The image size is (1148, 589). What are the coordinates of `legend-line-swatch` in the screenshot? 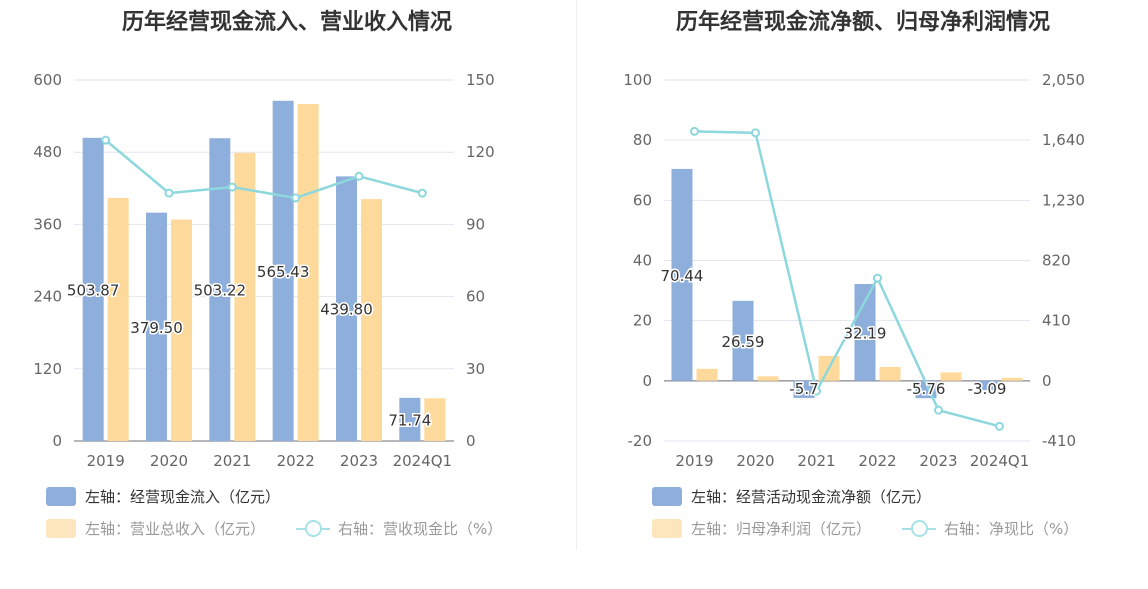 It's located at (919, 528).